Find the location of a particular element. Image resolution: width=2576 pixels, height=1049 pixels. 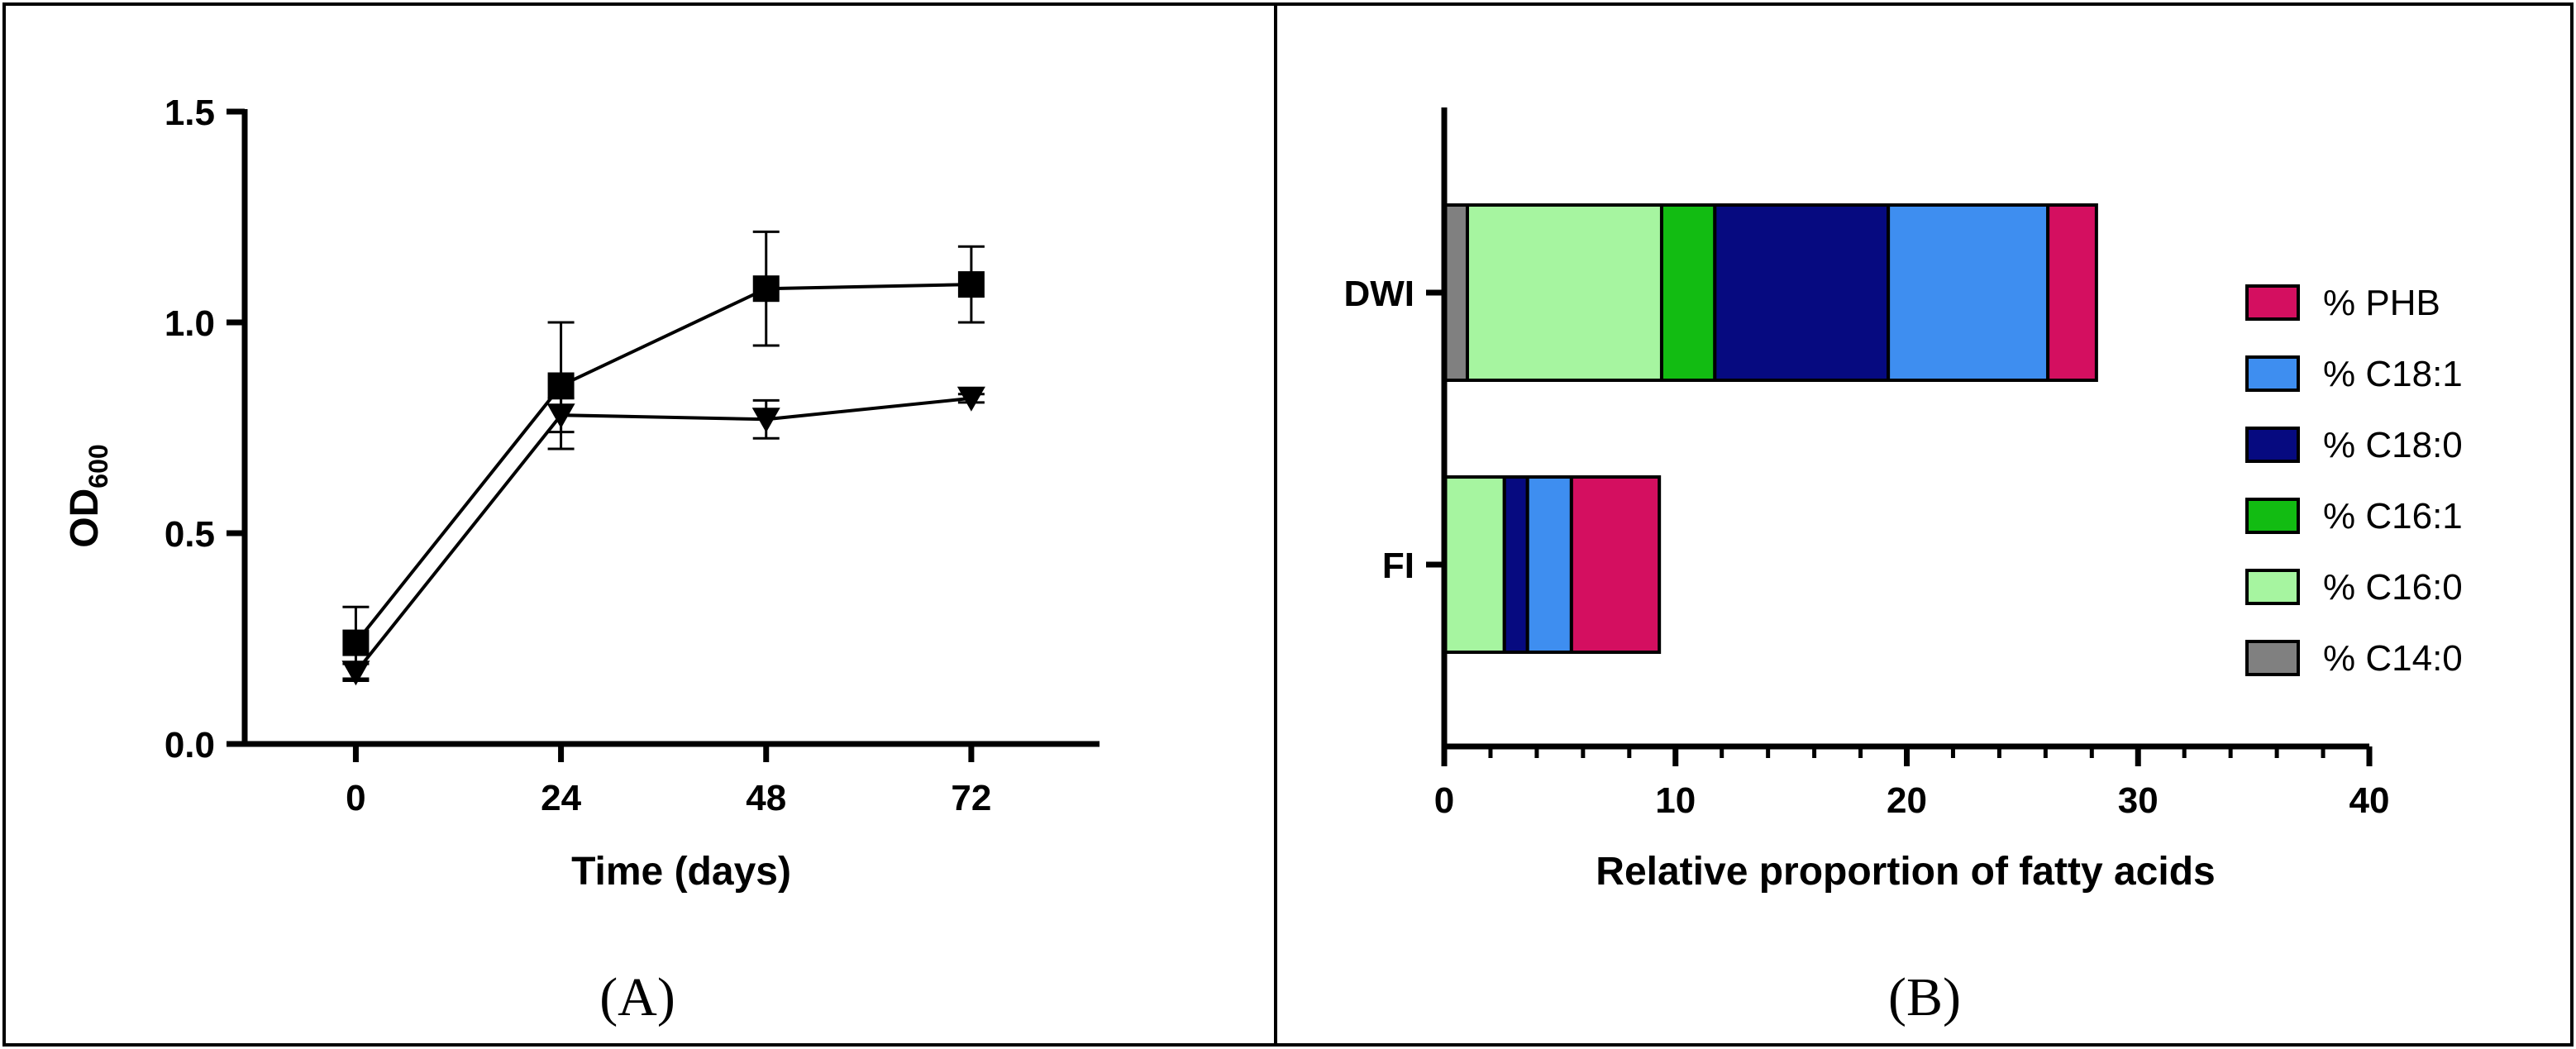

category-label: FI is located at coordinates (1398, 566).